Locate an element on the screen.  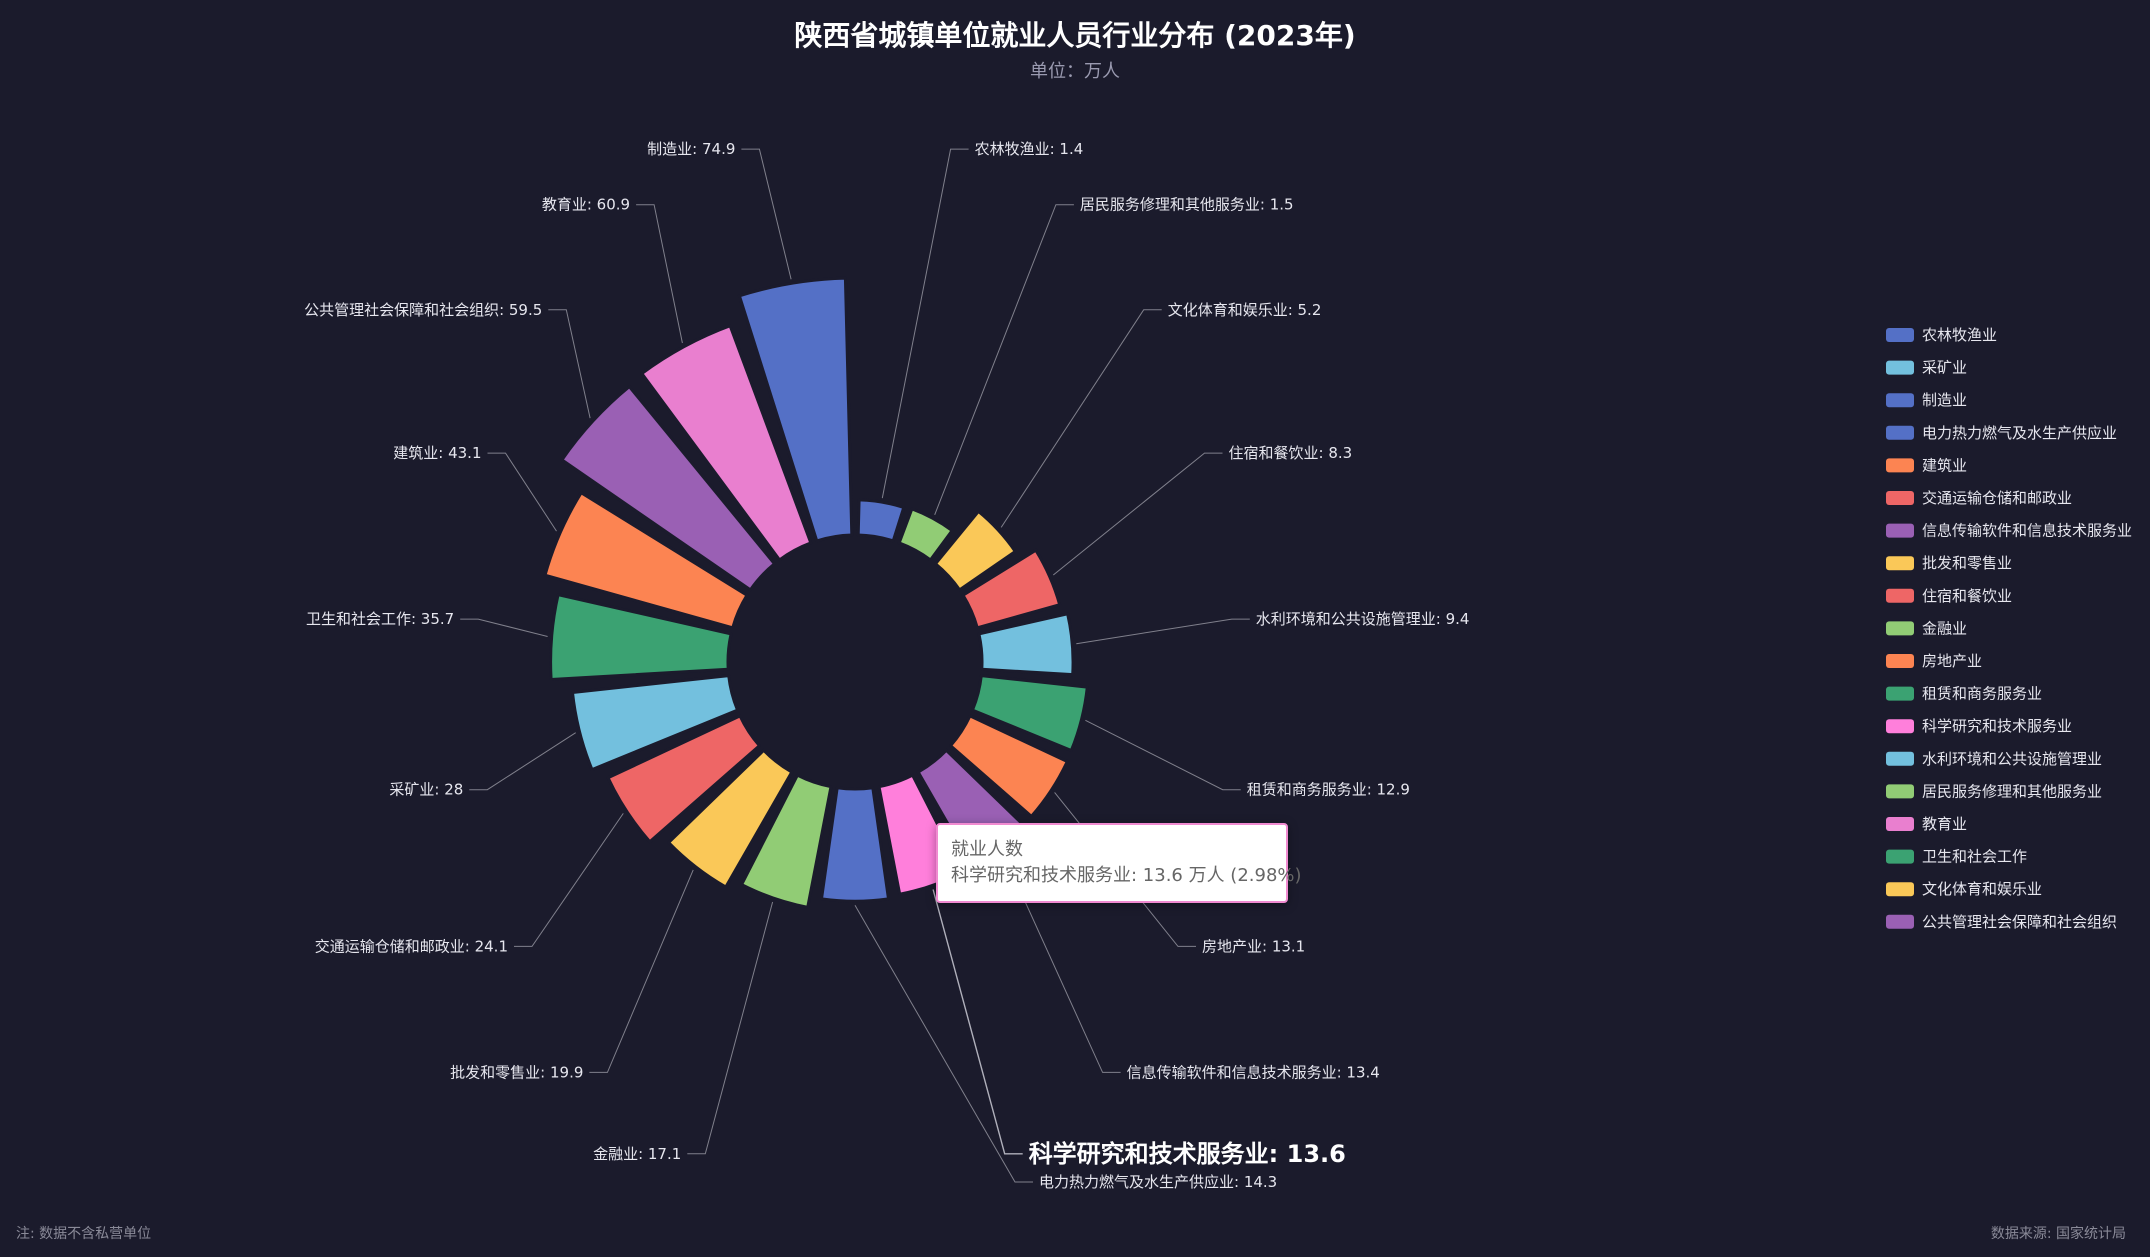
slice-14-leader-line is located at coordinates (522, 761).